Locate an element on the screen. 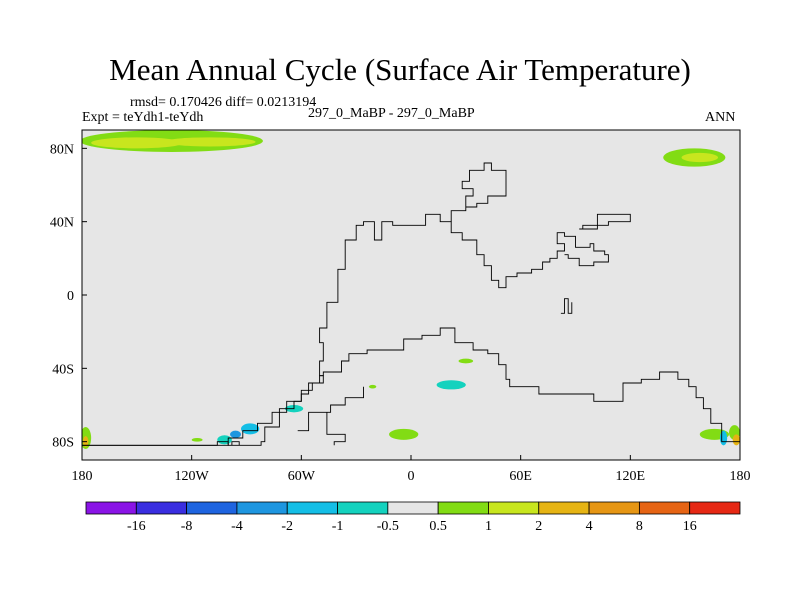 Image resolution: width=800 pixels, height=600 pixels. colorbar-label-11: 16 is located at coordinates (690, 526).